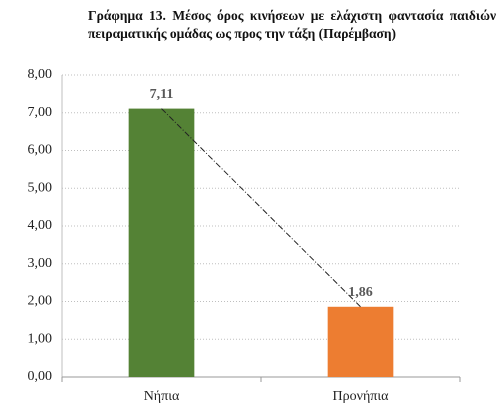 The height and width of the screenshot is (409, 500). I want to click on y-tick-label: 3,00, so click(40, 263).